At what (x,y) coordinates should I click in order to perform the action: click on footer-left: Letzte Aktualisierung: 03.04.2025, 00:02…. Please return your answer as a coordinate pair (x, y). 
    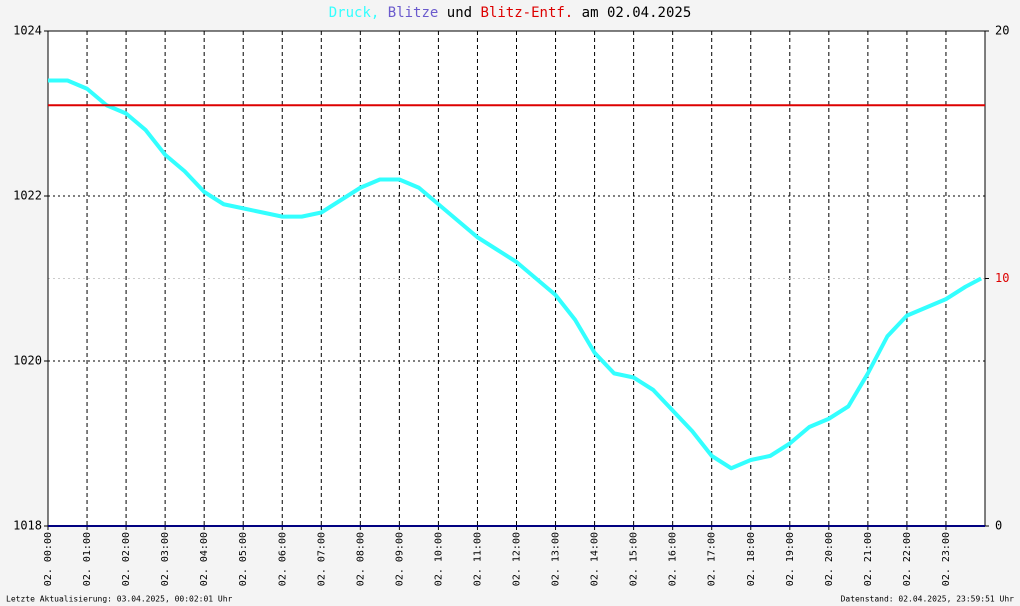
    Looking at the image, I should click on (119, 599).